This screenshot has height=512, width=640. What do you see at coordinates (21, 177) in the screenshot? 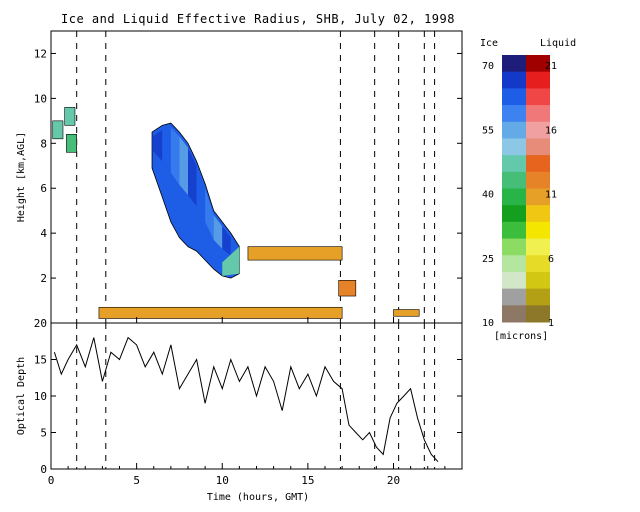
I see `height-axis-label: Height [km,AGL]` at bounding box center [21, 177].